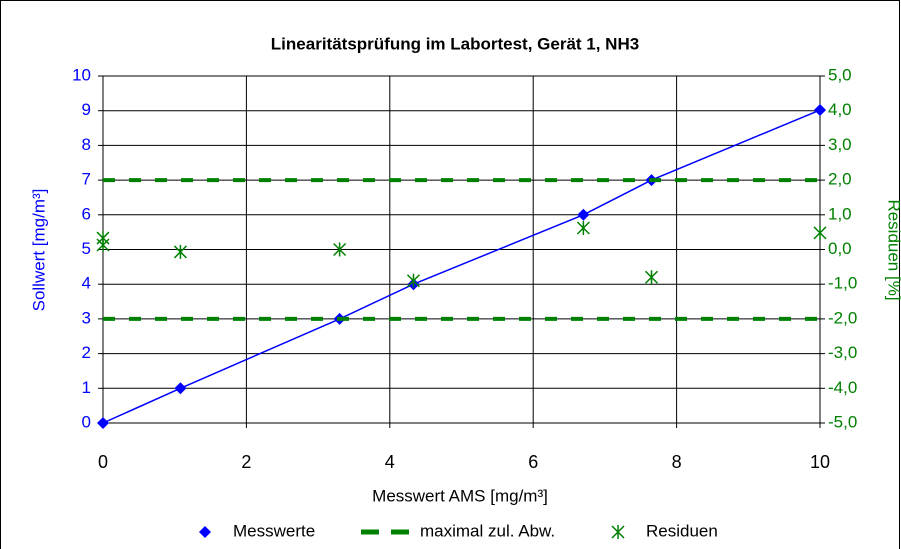 The height and width of the screenshot is (549, 901). I want to click on y2-tick-label: -3,0, so click(842, 352).